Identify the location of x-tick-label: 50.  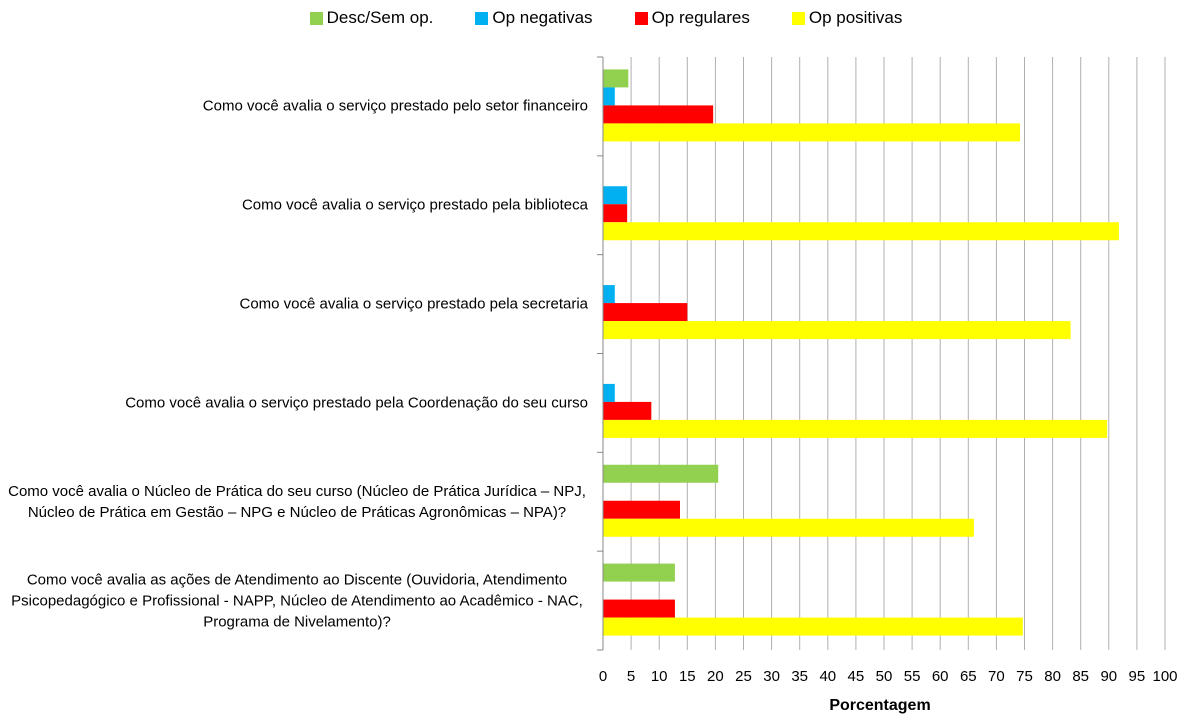
(884, 676).